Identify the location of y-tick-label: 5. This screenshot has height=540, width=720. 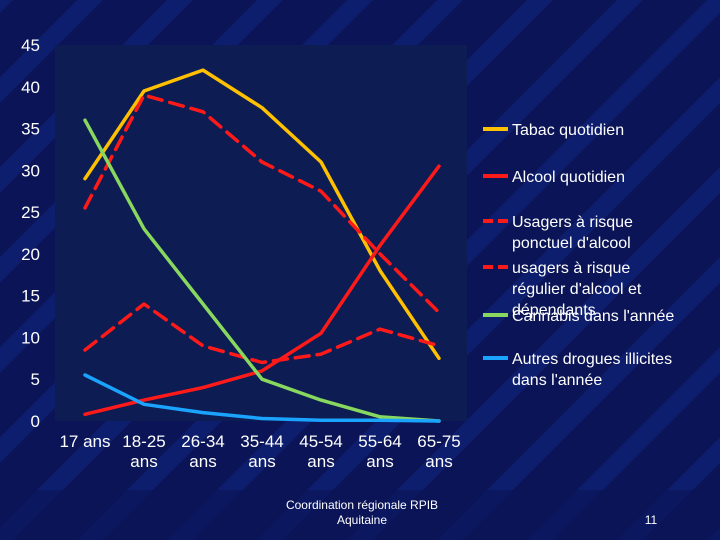
(35, 379).